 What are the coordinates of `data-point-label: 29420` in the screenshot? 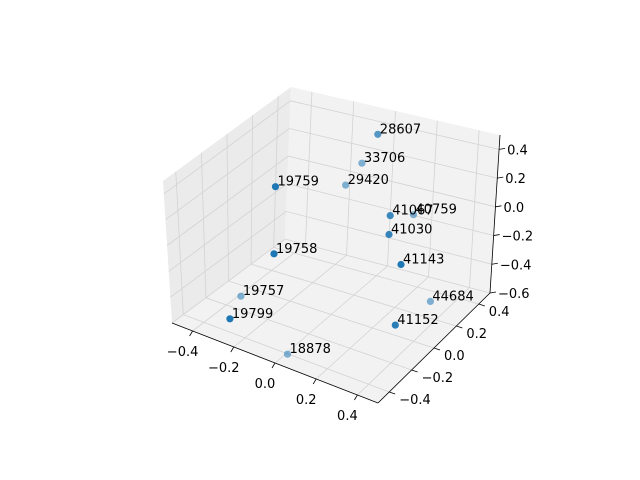 It's located at (368, 180).